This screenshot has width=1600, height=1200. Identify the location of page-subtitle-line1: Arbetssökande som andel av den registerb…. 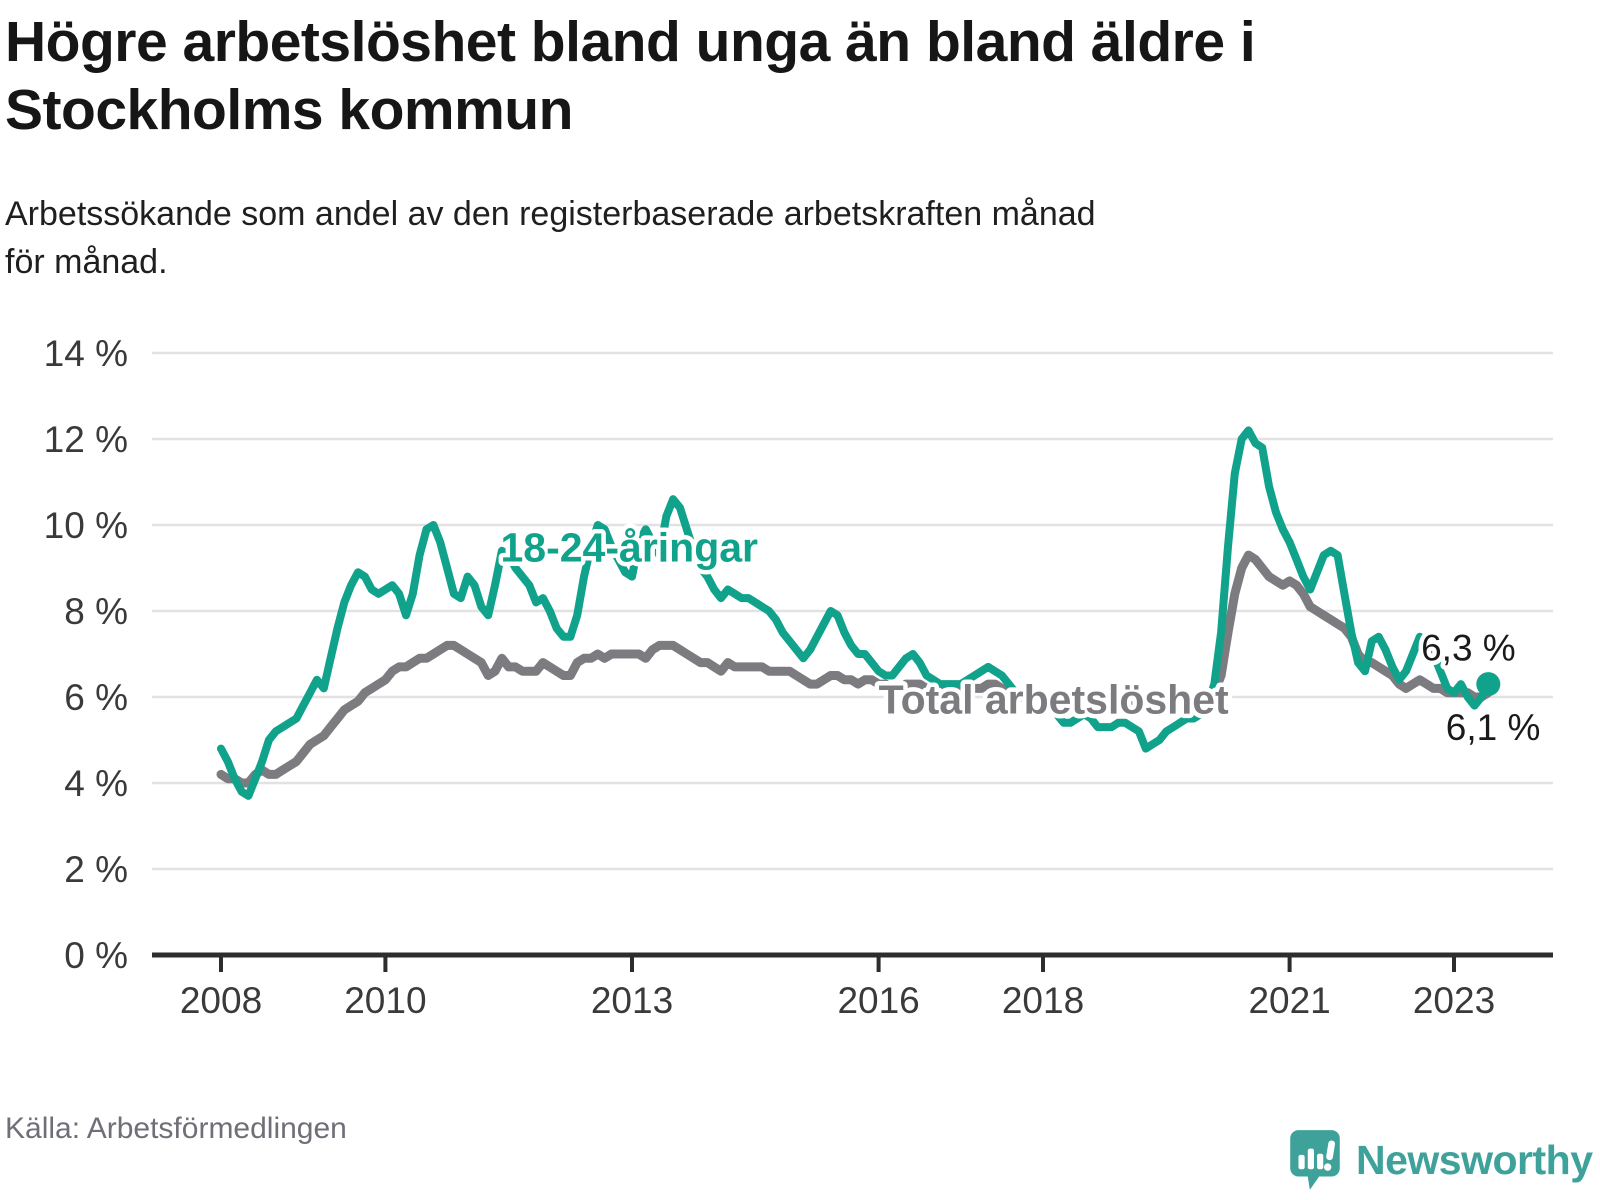
(550, 214).